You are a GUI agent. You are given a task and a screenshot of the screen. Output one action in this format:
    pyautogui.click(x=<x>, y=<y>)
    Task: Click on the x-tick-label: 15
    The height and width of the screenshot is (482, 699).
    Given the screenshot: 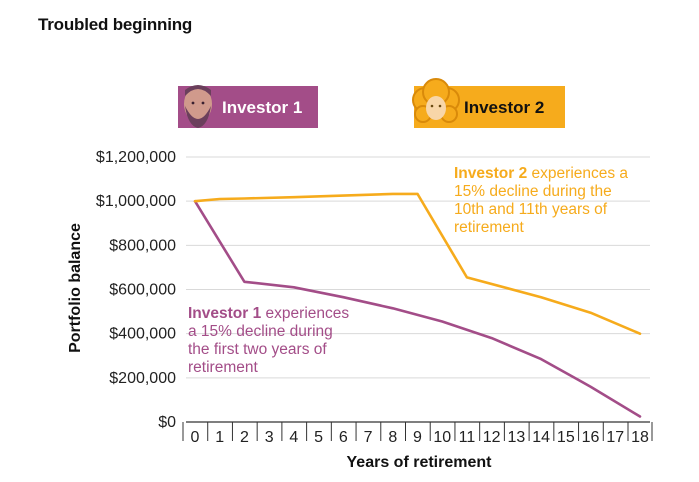 What is the action you would take?
    pyautogui.click(x=566, y=437)
    